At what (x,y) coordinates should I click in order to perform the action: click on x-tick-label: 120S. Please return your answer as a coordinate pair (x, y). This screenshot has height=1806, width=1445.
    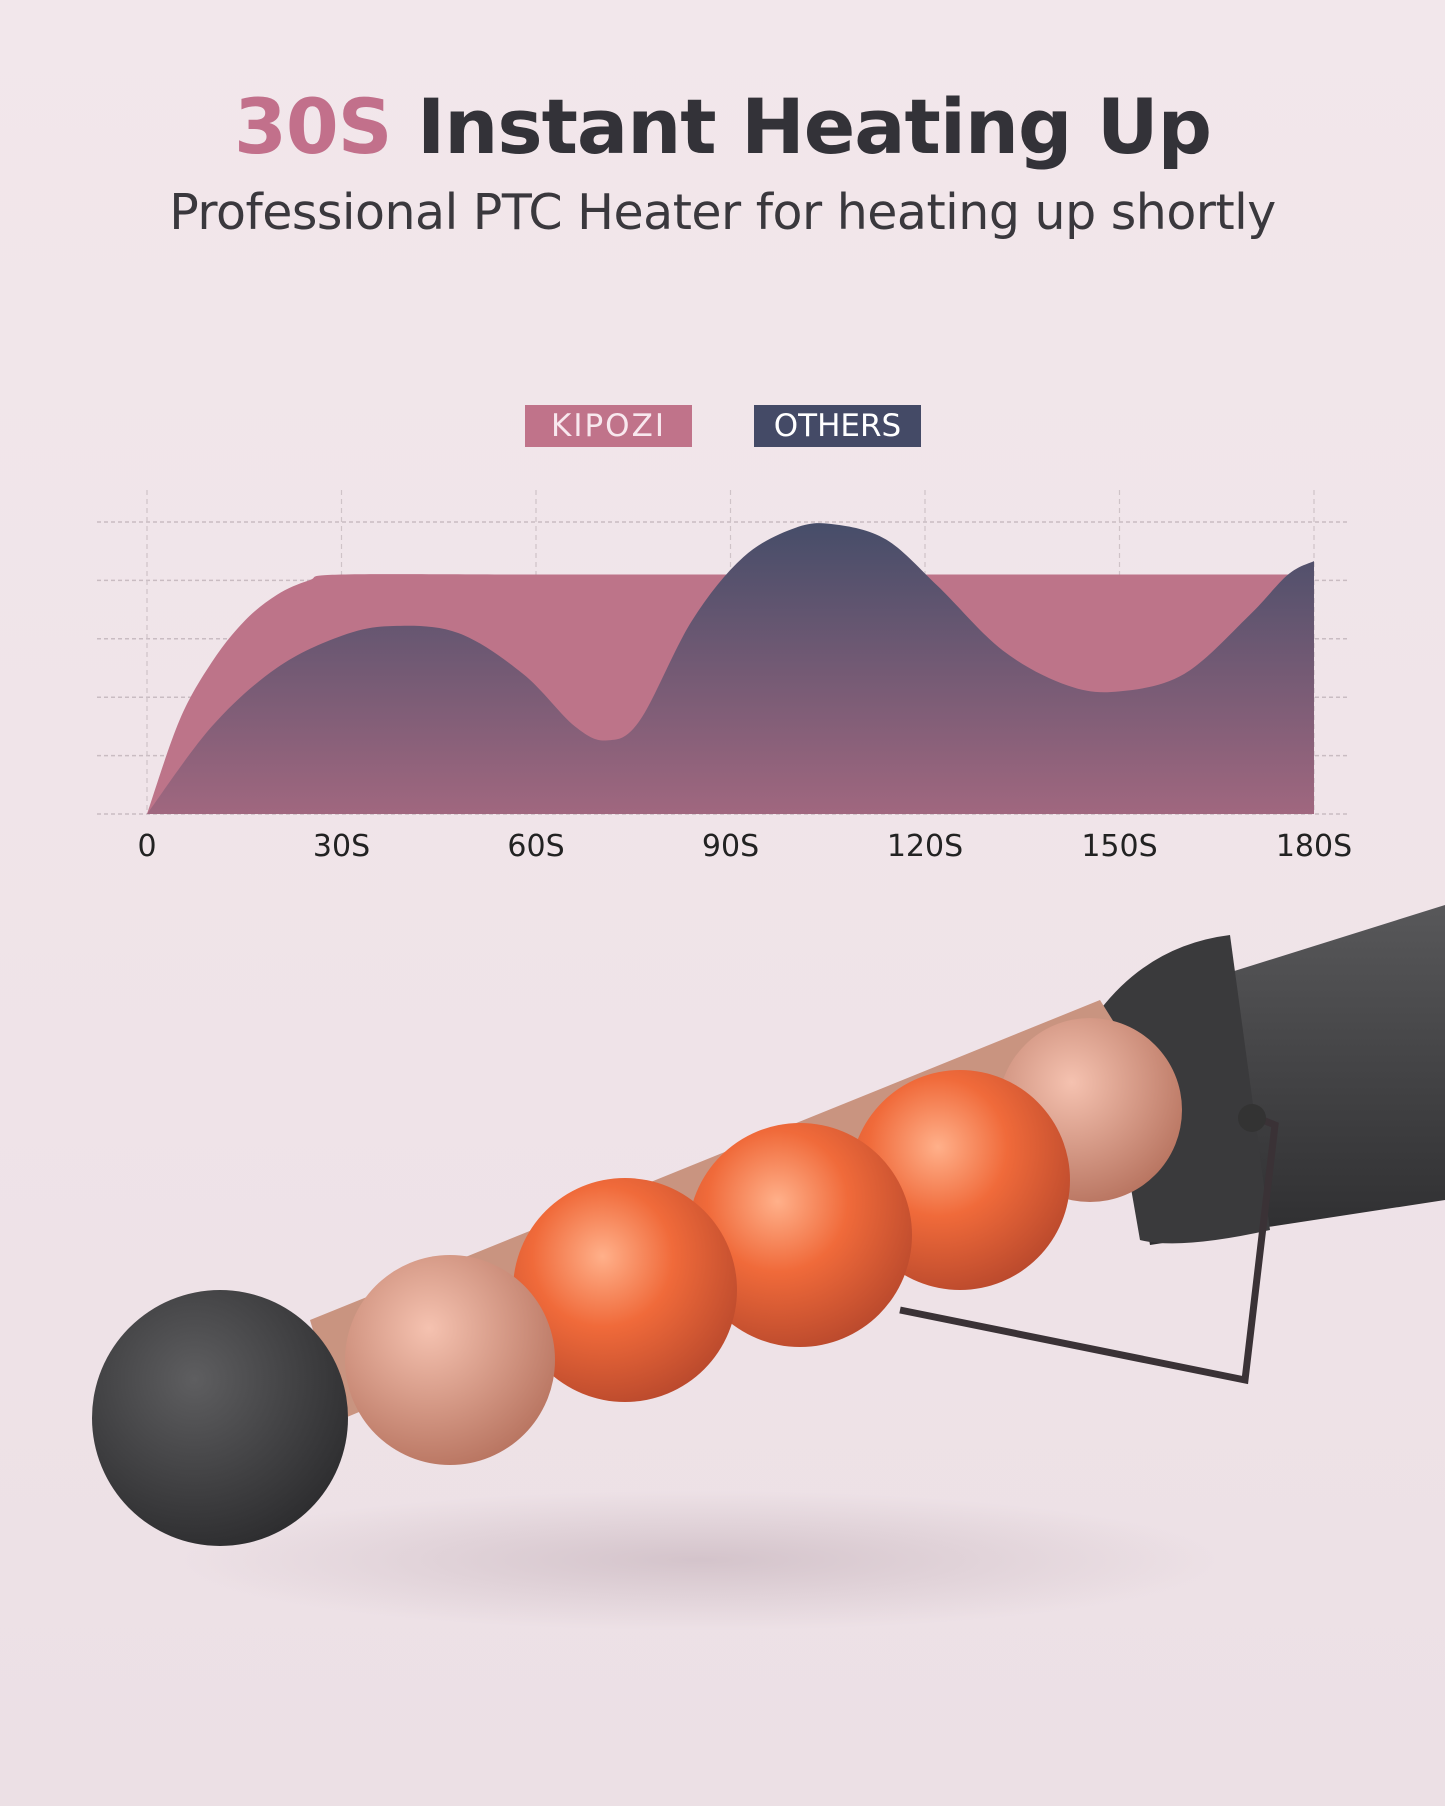
    Looking at the image, I should click on (925, 846).